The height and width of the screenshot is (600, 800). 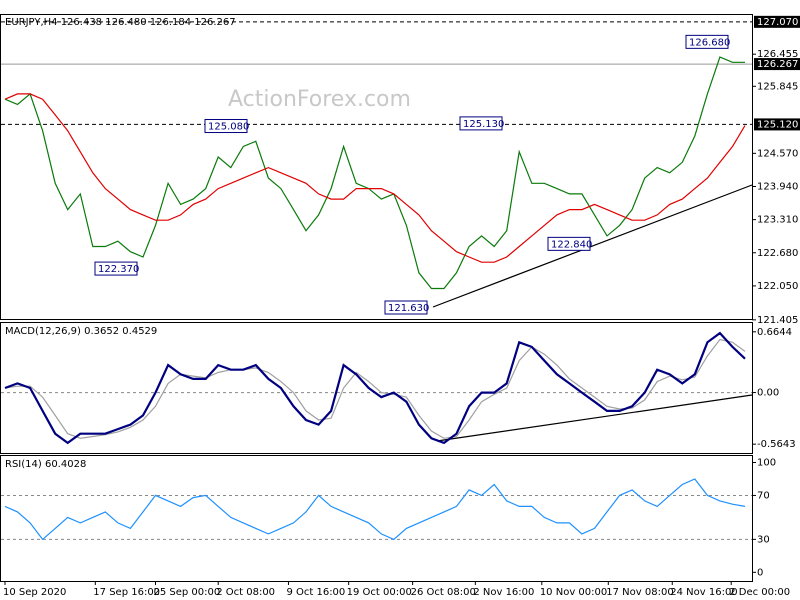 I want to click on x-tick-label: 2 Nov 16:00, so click(x=503, y=592).